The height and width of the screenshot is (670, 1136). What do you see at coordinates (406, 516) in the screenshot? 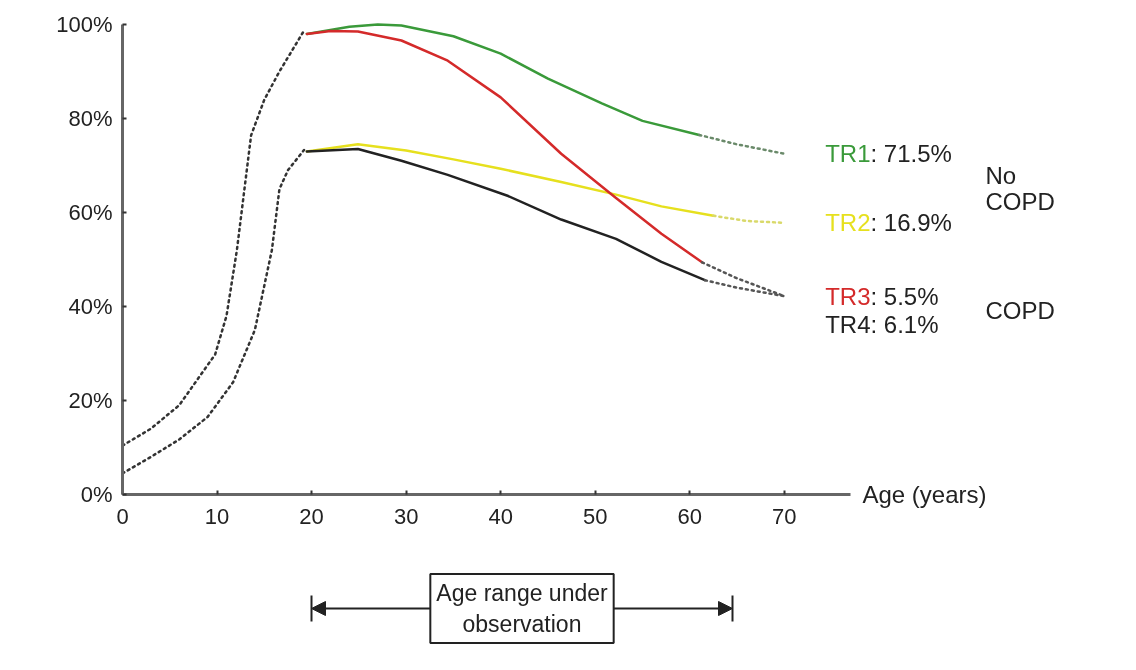
I see `x-tick-label: 30` at bounding box center [406, 516].